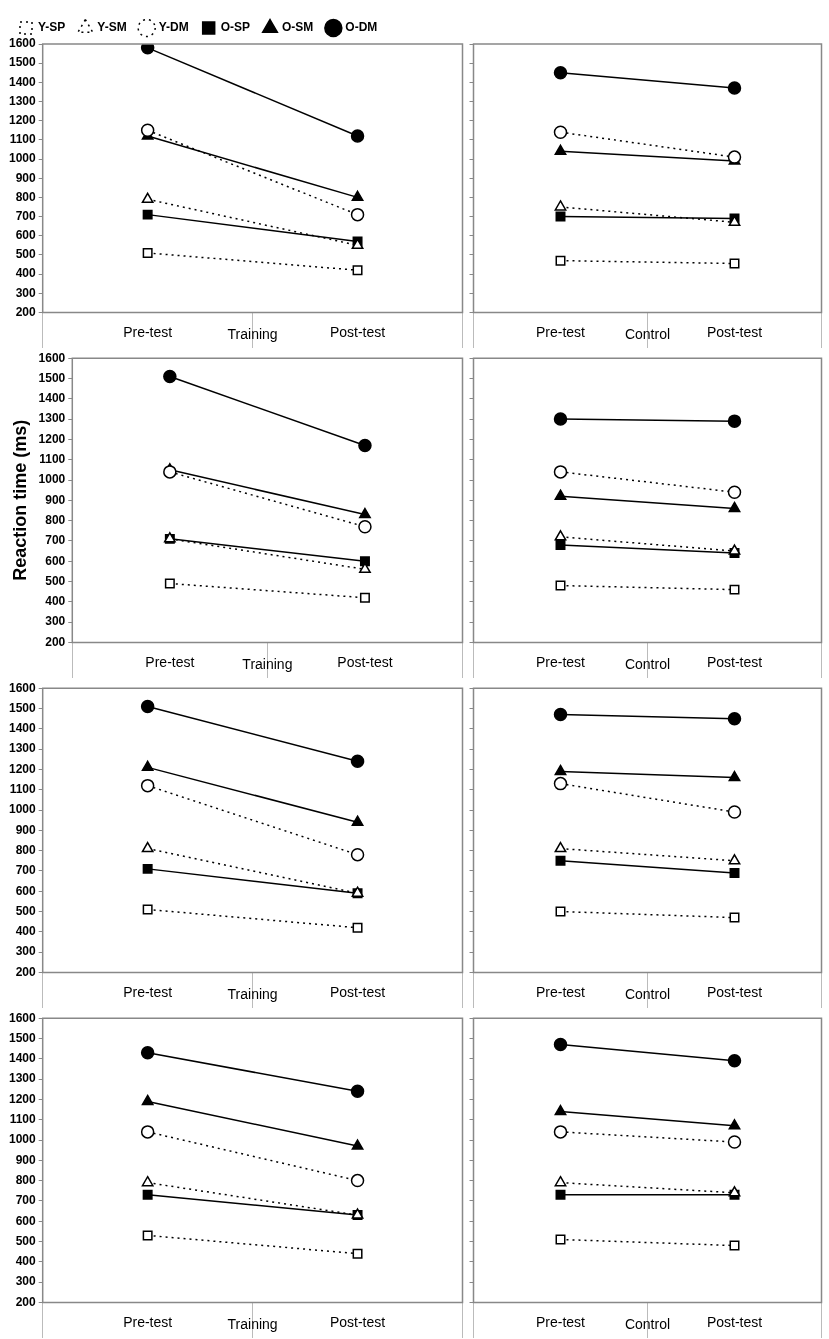 This screenshot has height=1339, width=829. What do you see at coordinates (173, 27) in the screenshot?
I see `legend-label: Y-DM` at bounding box center [173, 27].